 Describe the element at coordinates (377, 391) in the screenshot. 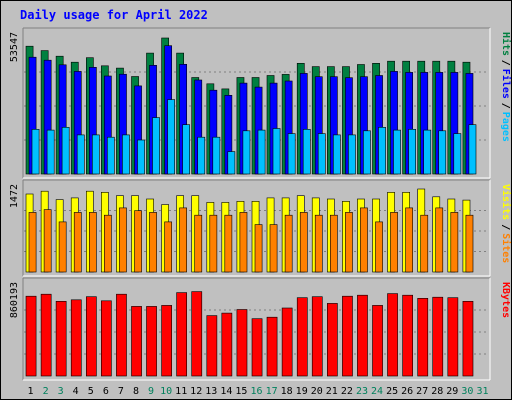

I see `x-tick-label: 24` at that location.